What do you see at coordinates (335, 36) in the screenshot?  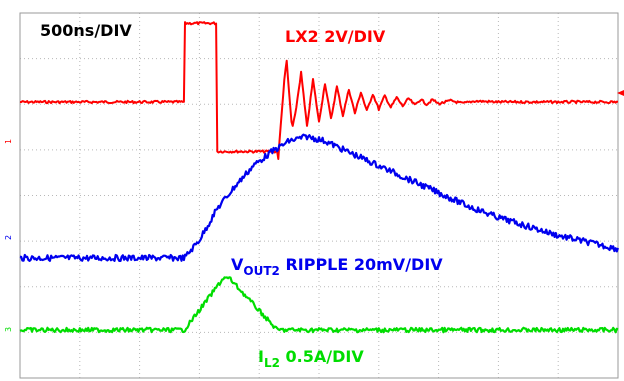 I see `series-label-lx2: LX2 2V/DIV` at bounding box center [335, 36].